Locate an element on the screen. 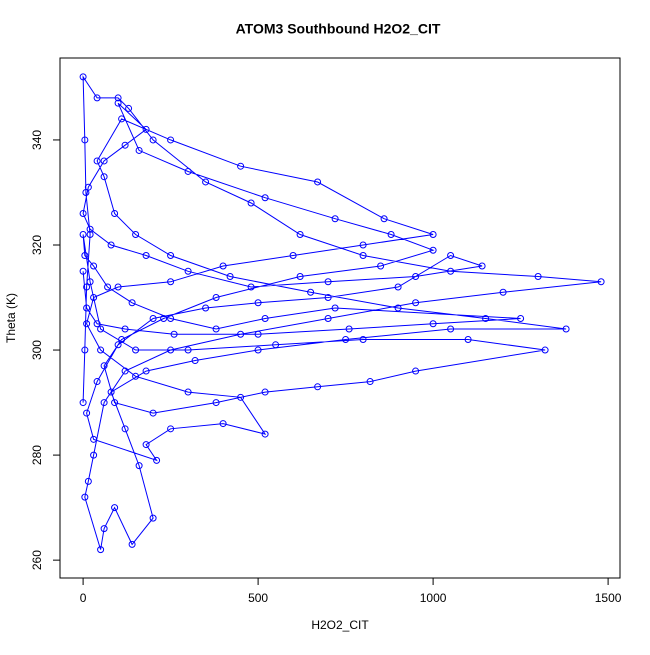 The width and height of the screenshot is (650, 655). y-tick-label: 300 is located at coordinates (37, 350).